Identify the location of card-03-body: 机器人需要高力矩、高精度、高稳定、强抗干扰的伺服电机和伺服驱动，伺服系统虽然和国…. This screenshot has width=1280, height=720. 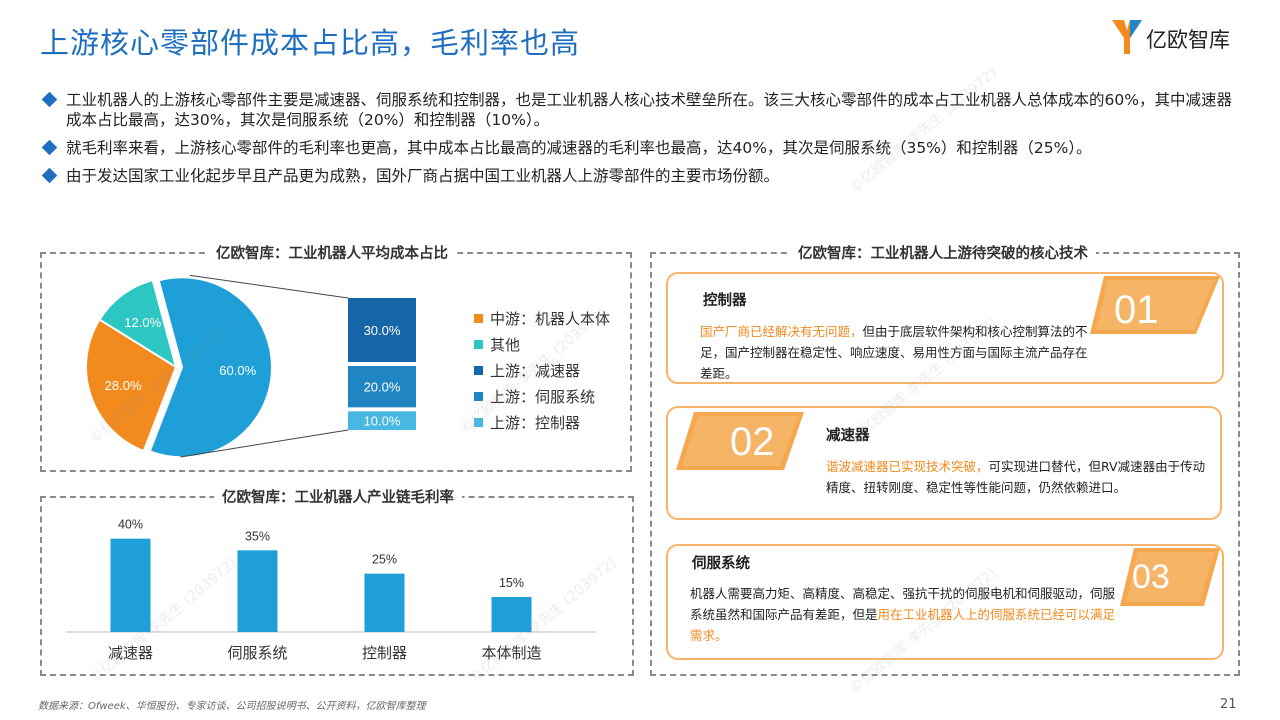
(903, 604).